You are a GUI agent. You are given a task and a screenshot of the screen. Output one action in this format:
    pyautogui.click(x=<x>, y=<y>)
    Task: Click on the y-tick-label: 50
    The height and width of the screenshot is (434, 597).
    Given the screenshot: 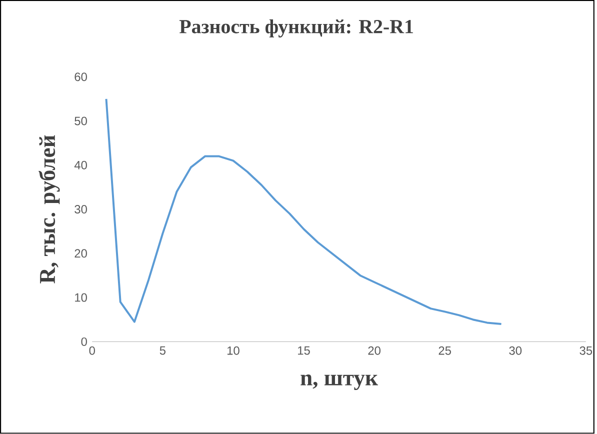 What is the action you would take?
    pyautogui.click(x=80, y=121)
    